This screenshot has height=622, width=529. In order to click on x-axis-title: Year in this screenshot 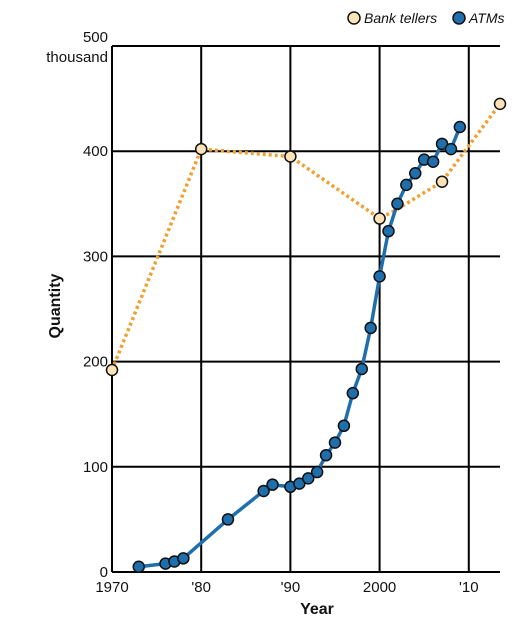, I will do `click(317, 609)`.